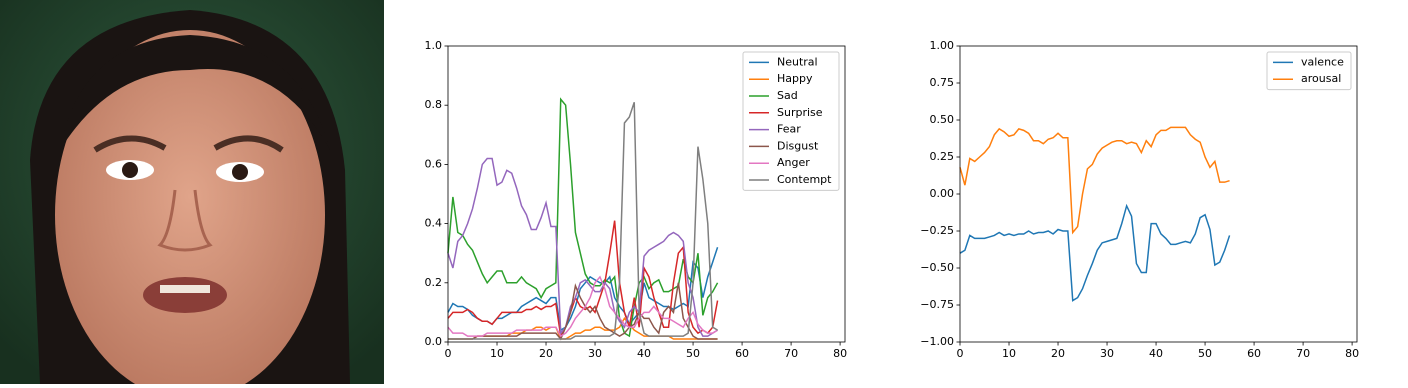 The image size is (1408, 388). What do you see at coordinates (789, 129) in the screenshot?
I see `legend-label: Fear` at bounding box center [789, 129].